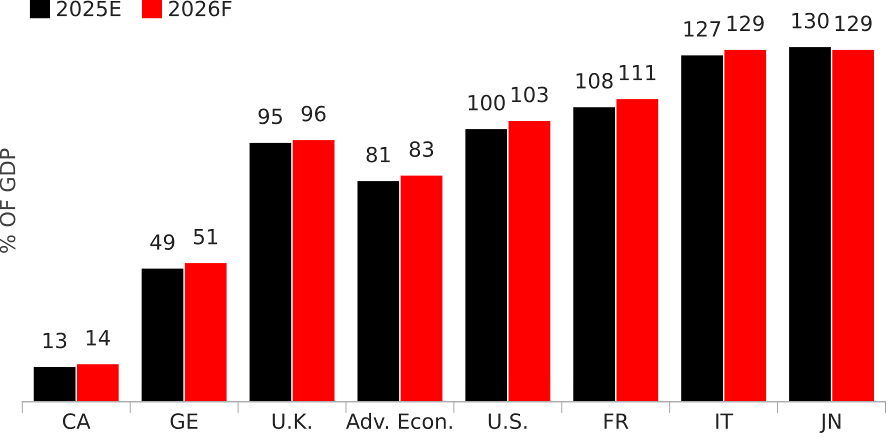 The height and width of the screenshot is (444, 890). I want to click on y-axis-title: % OF GDP, so click(8, 200).